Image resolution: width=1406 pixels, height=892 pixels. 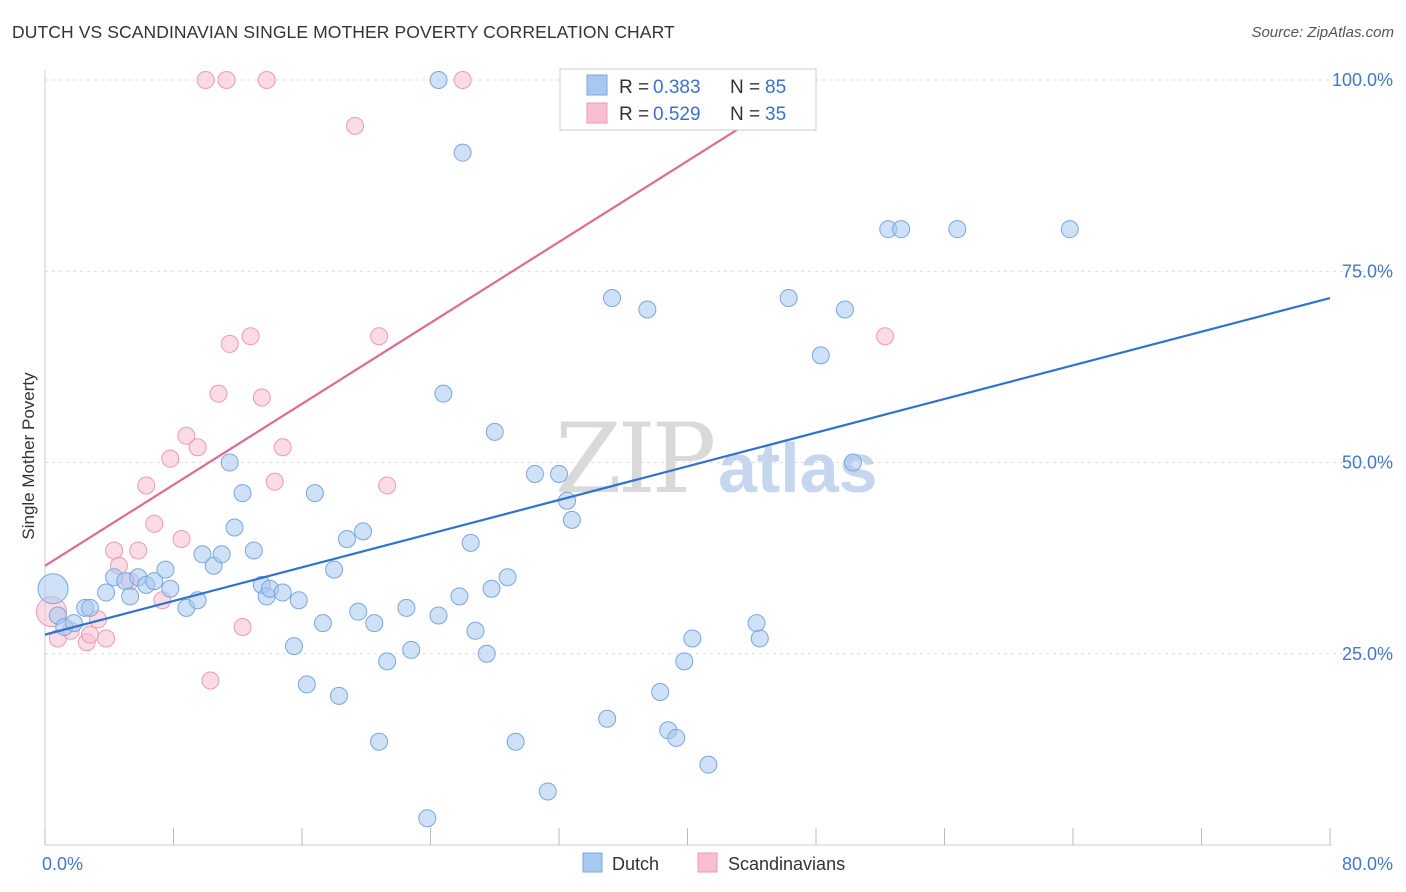 I want to click on y-tick-label: 50.0%, so click(x=1367, y=463).